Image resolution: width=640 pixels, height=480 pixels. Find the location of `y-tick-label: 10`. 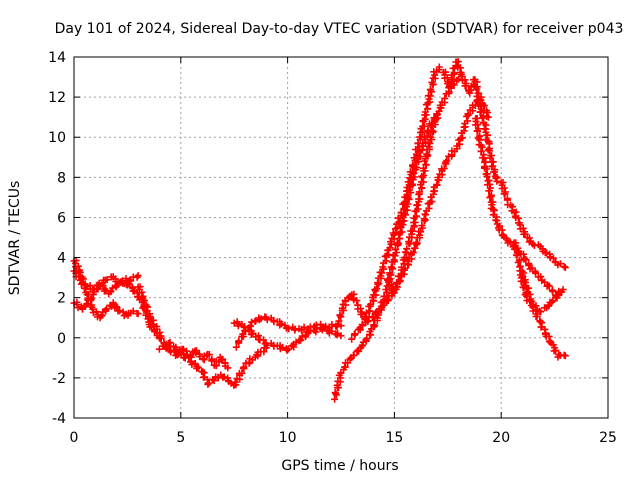

y-tick-label: 10 is located at coordinates (57, 138).